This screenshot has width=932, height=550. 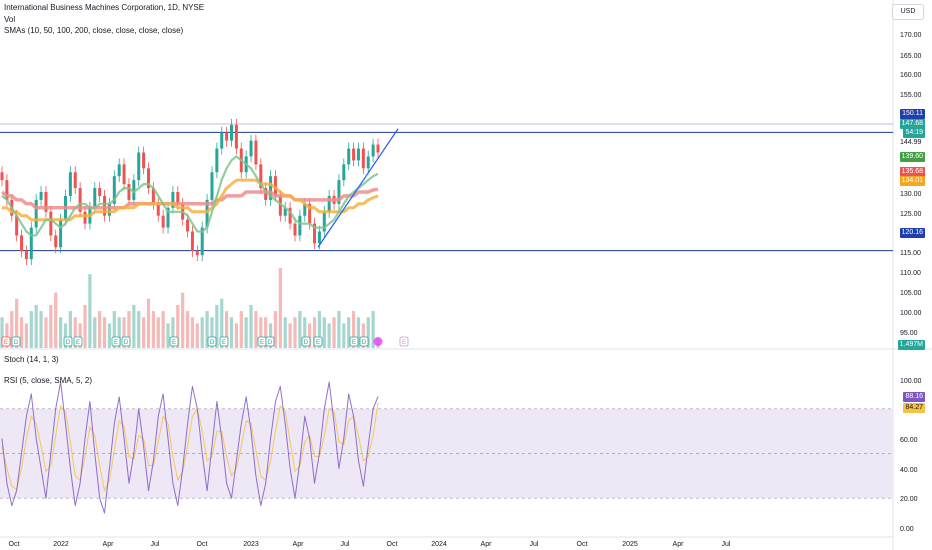 I want to click on sma-100-line, so click(x=190, y=200).